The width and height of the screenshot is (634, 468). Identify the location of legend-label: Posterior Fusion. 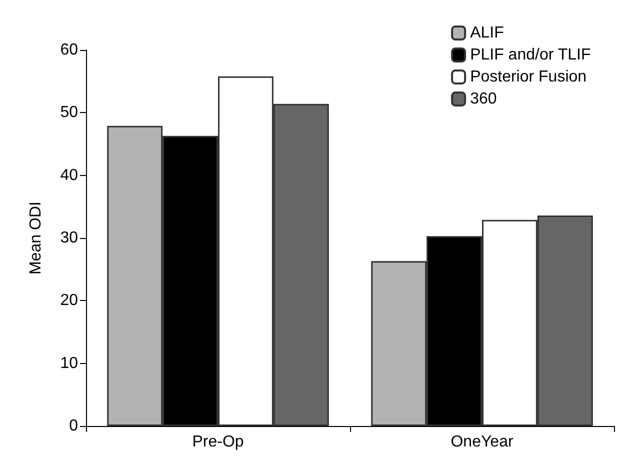
(528, 77).